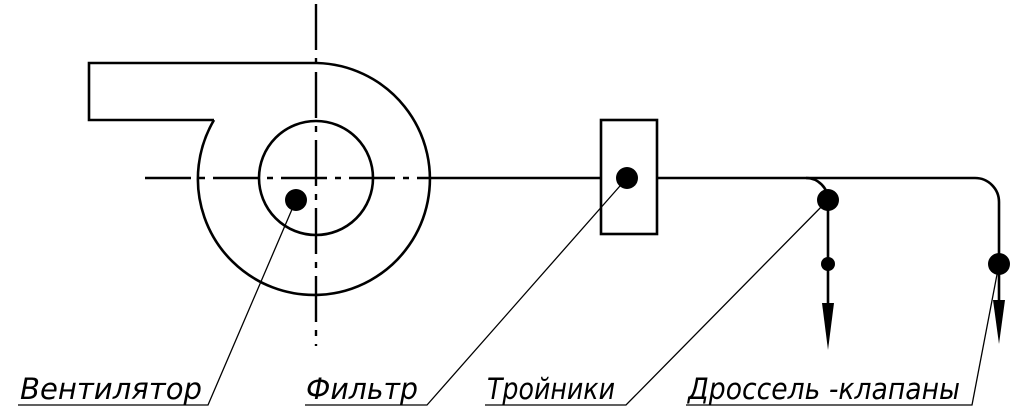 The height and width of the screenshot is (414, 1019). Describe the element at coordinates (111, 389) in the screenshot. I see `label-fan: Вентилятор` at that location.